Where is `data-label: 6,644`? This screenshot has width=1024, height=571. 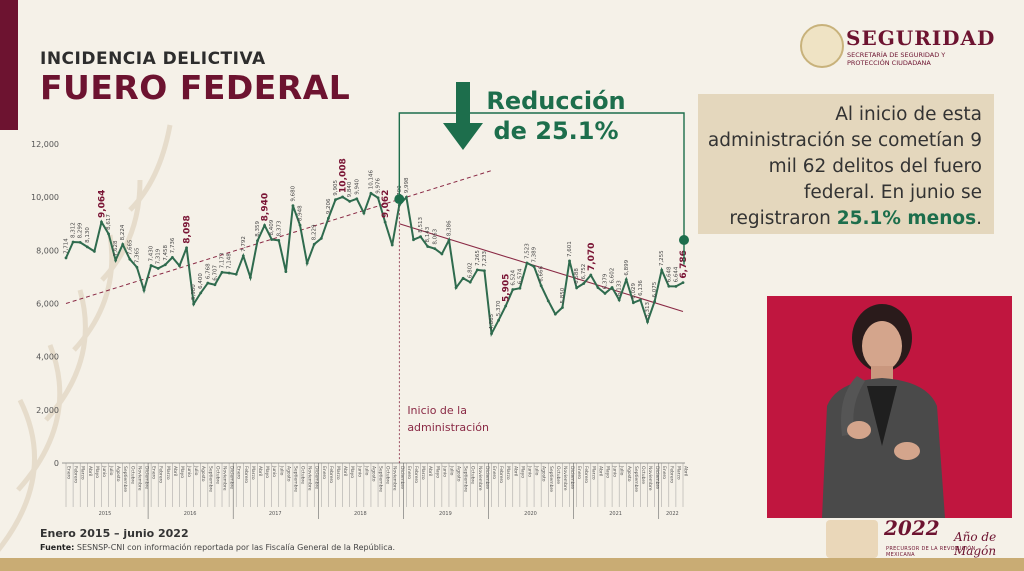 data-label: 6,644 is located at coordinates (676, 274).